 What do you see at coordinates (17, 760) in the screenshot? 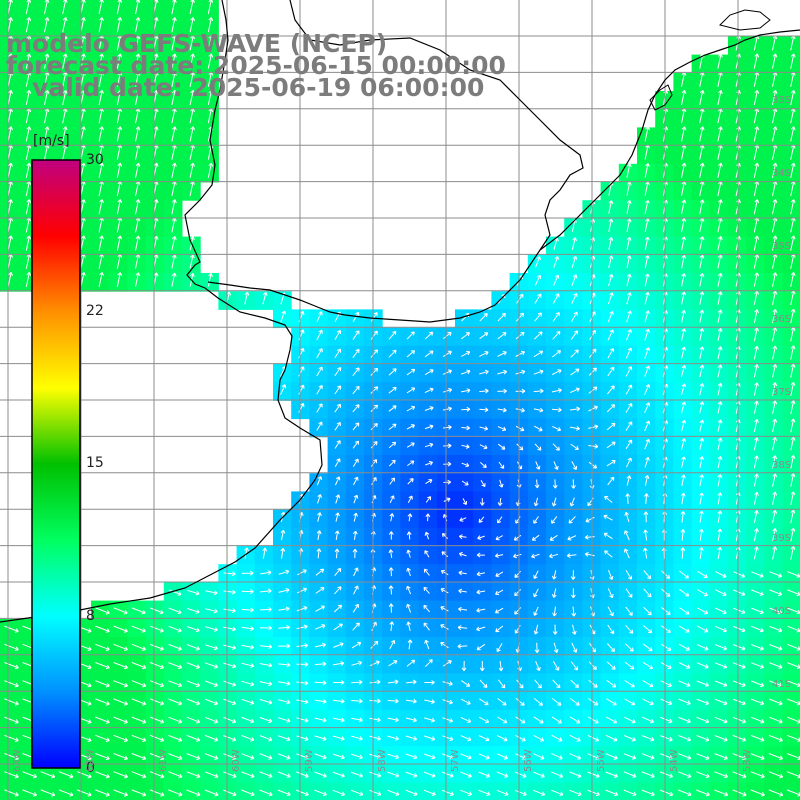
I see `longitude-label: 63W` at bounding box center [17, 760].